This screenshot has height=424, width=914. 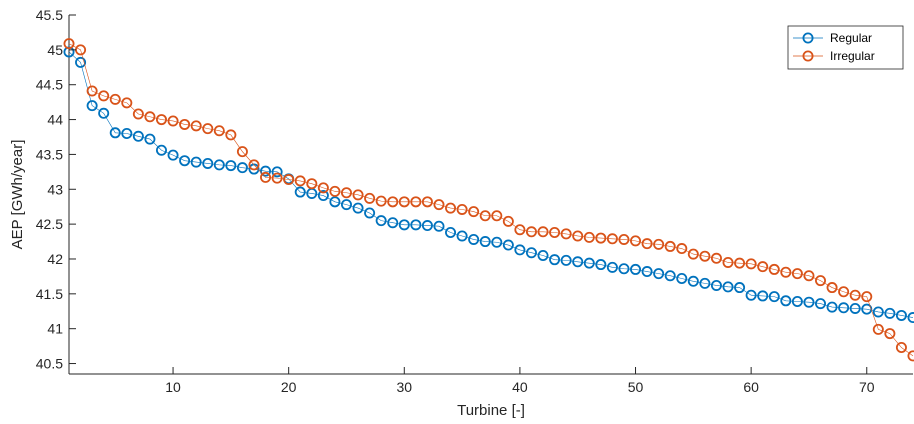 I want to click on y-tick-label: 44.5, so click(x=49, y=85).